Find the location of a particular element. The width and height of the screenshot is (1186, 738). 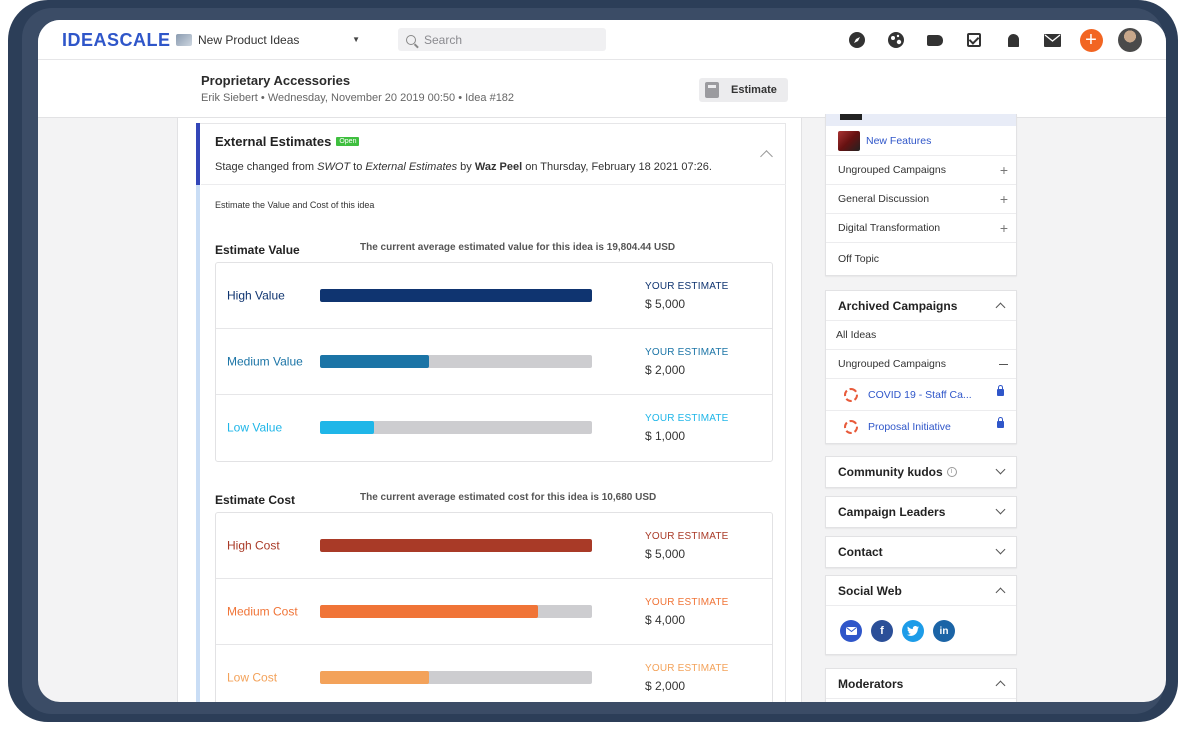

archived-campaigns-header: Archived Campaigns is located at coordinates (921, 306).